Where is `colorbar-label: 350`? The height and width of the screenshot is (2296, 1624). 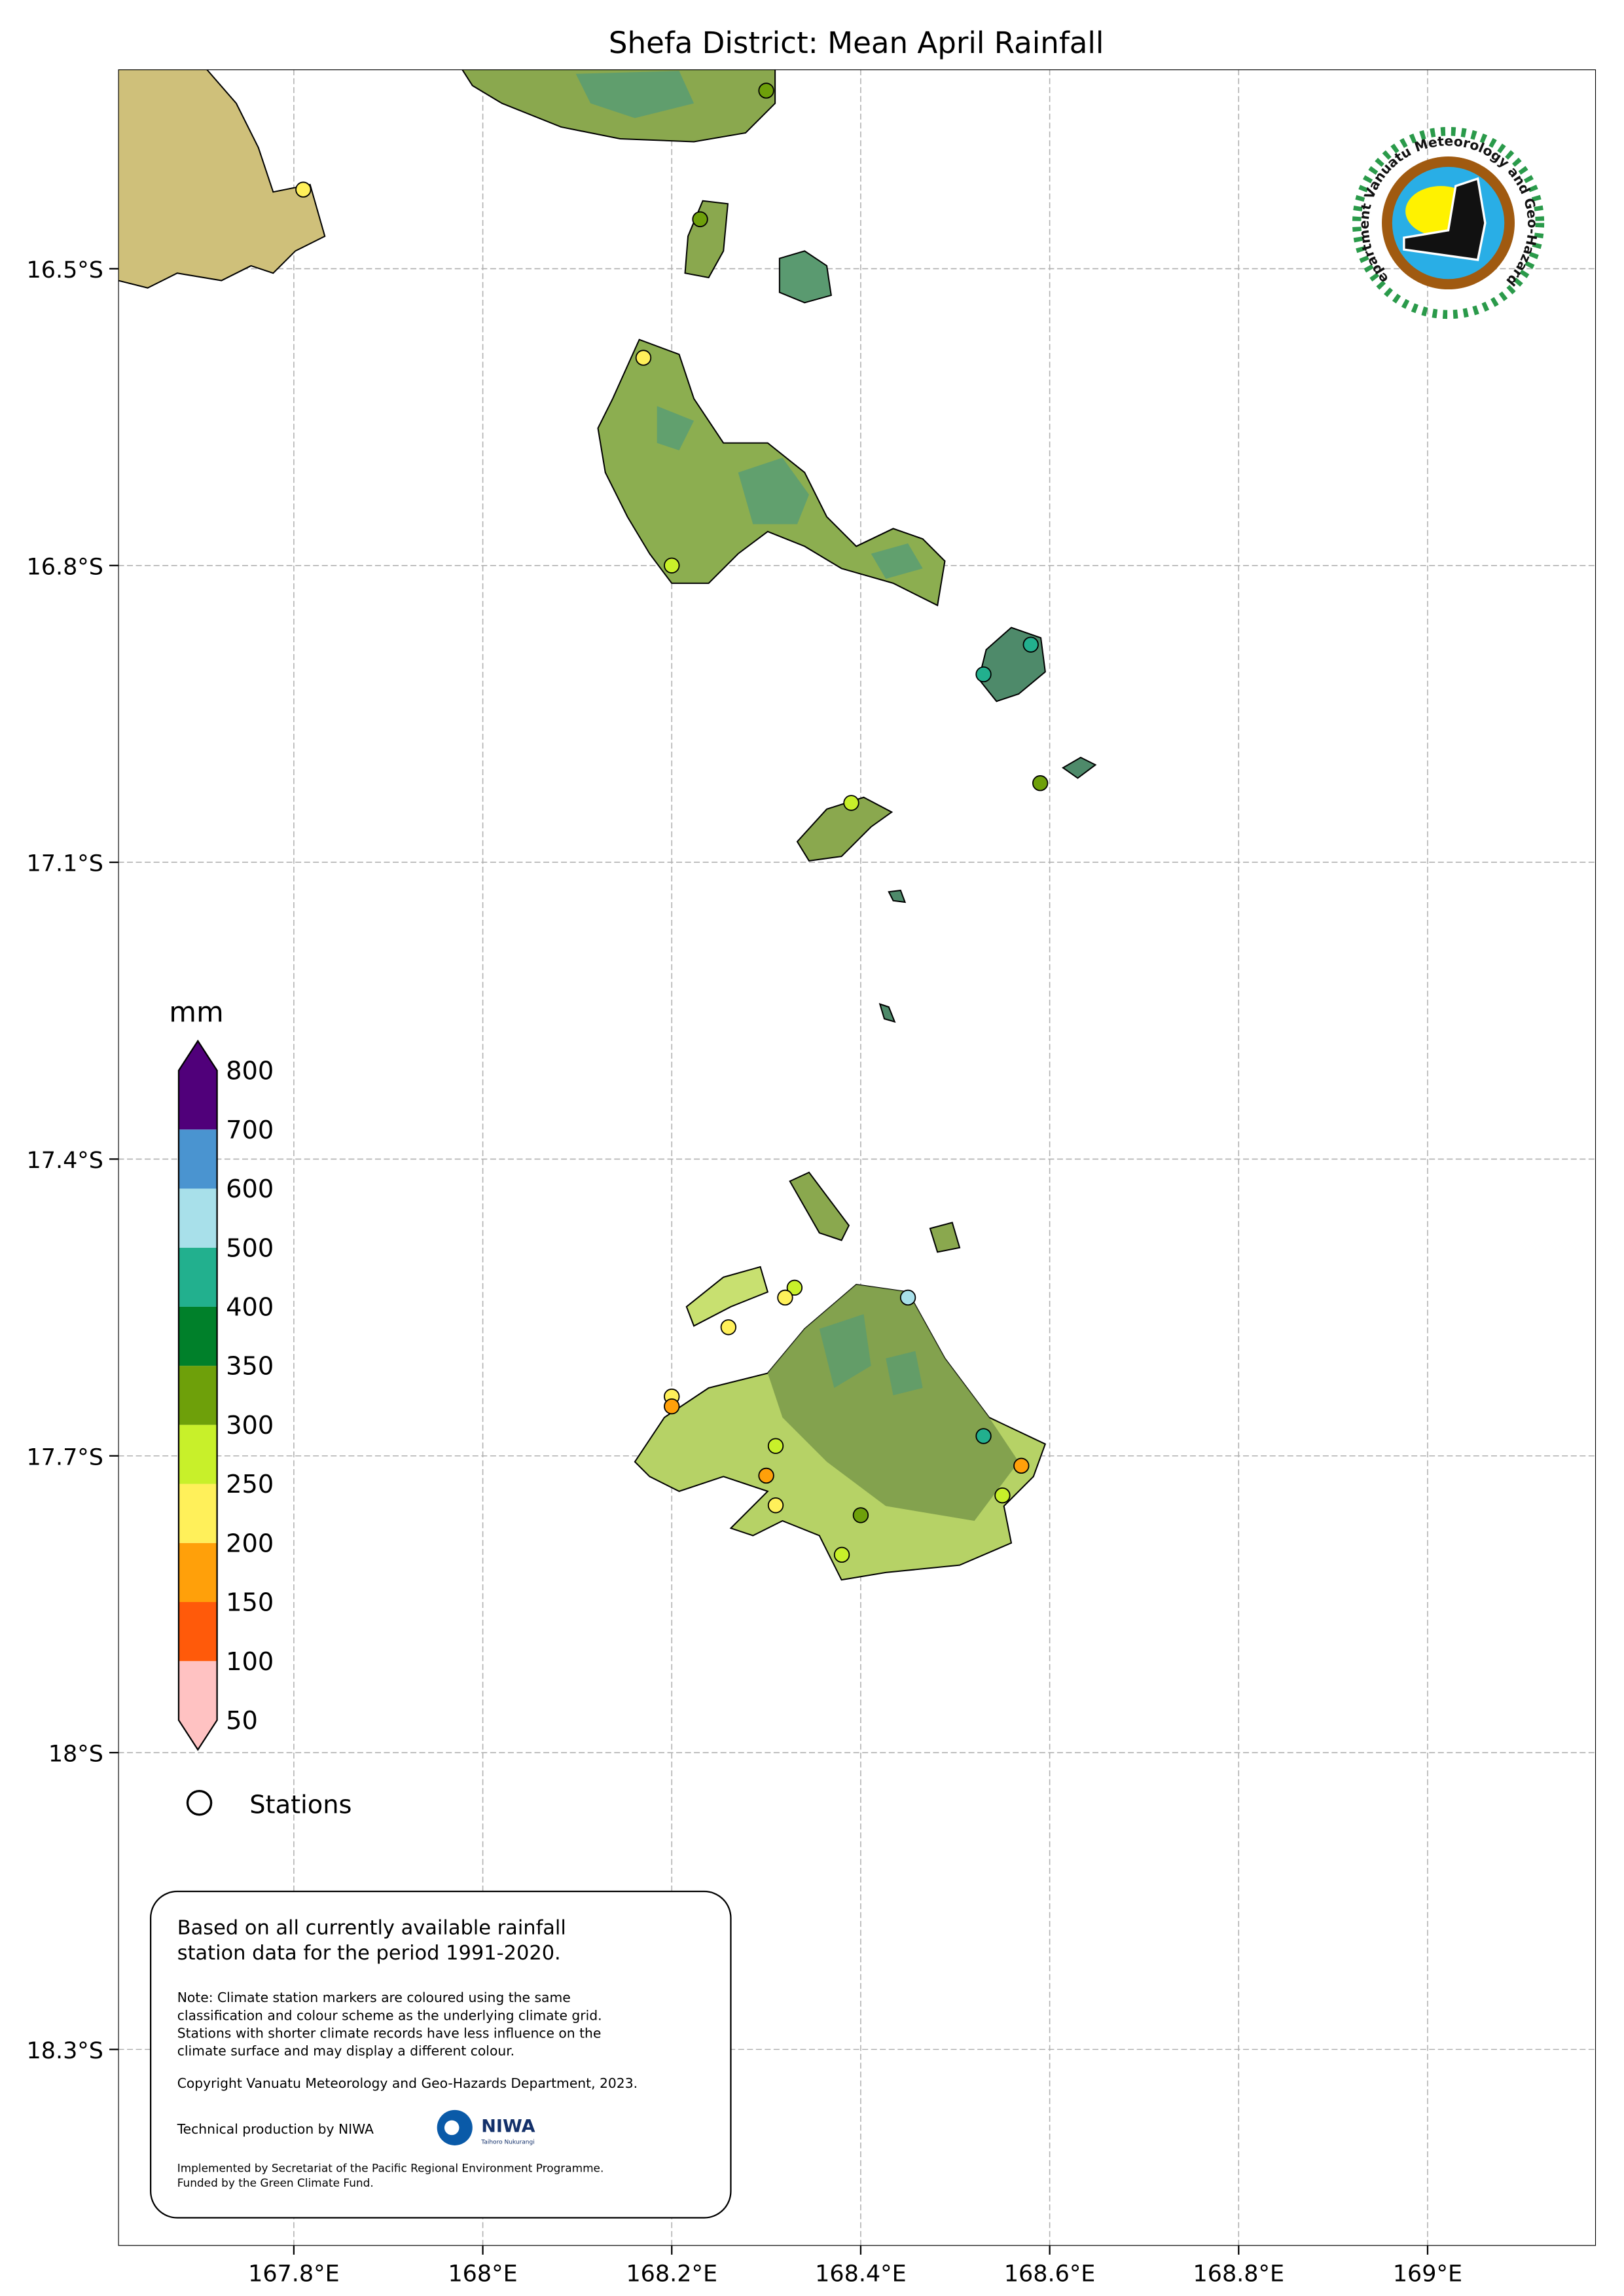
colorbar-label: 350 is located at coordinates (250, 1366).